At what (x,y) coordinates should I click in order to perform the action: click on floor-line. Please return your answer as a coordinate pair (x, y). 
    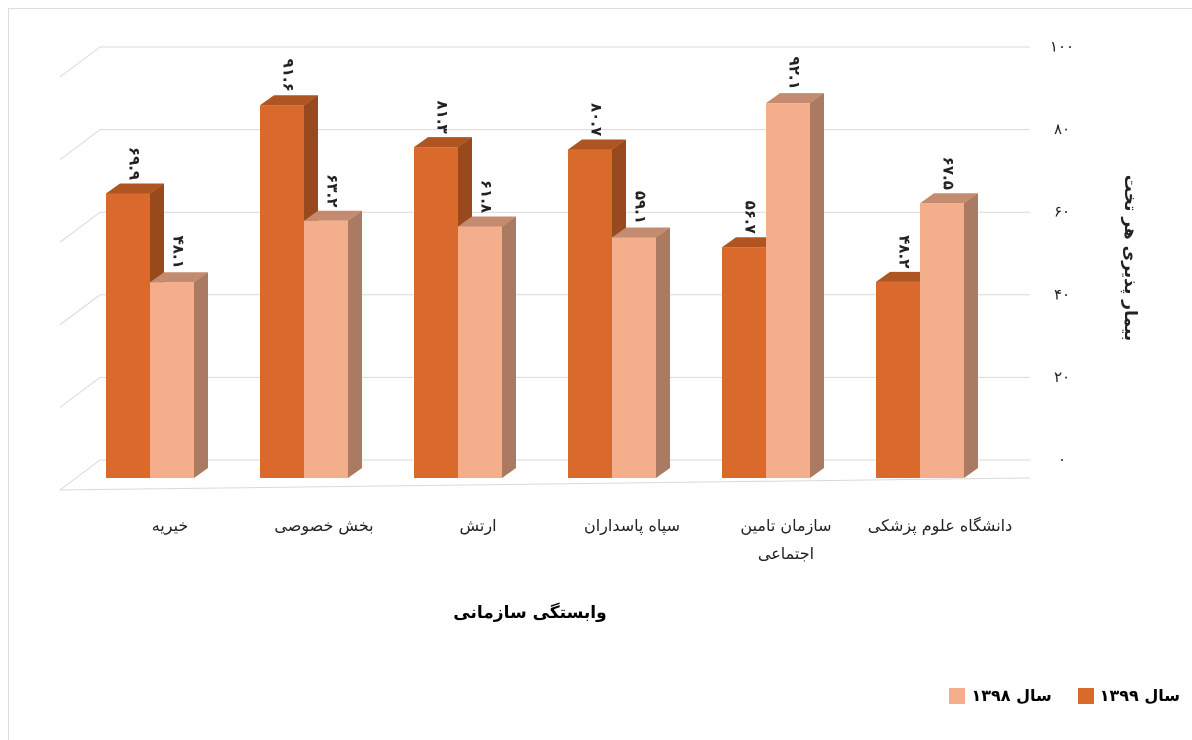
    Looking at the image, I should click on (545, 484).